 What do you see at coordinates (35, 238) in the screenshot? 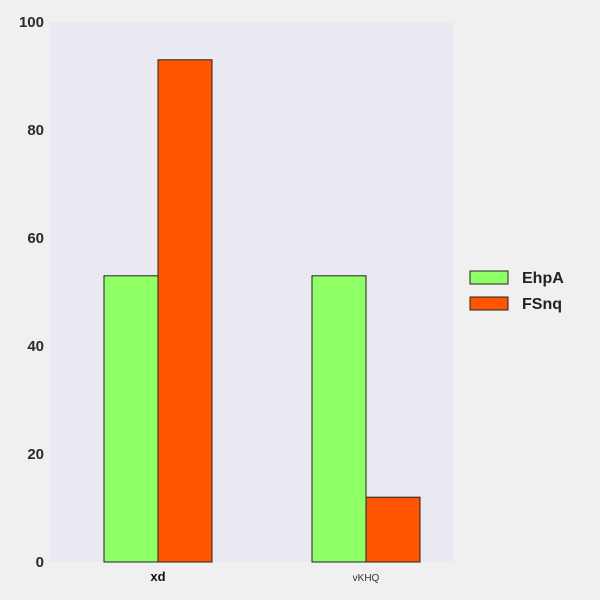
I see `y-tick-label: 60` at bounding box center [35, 238].